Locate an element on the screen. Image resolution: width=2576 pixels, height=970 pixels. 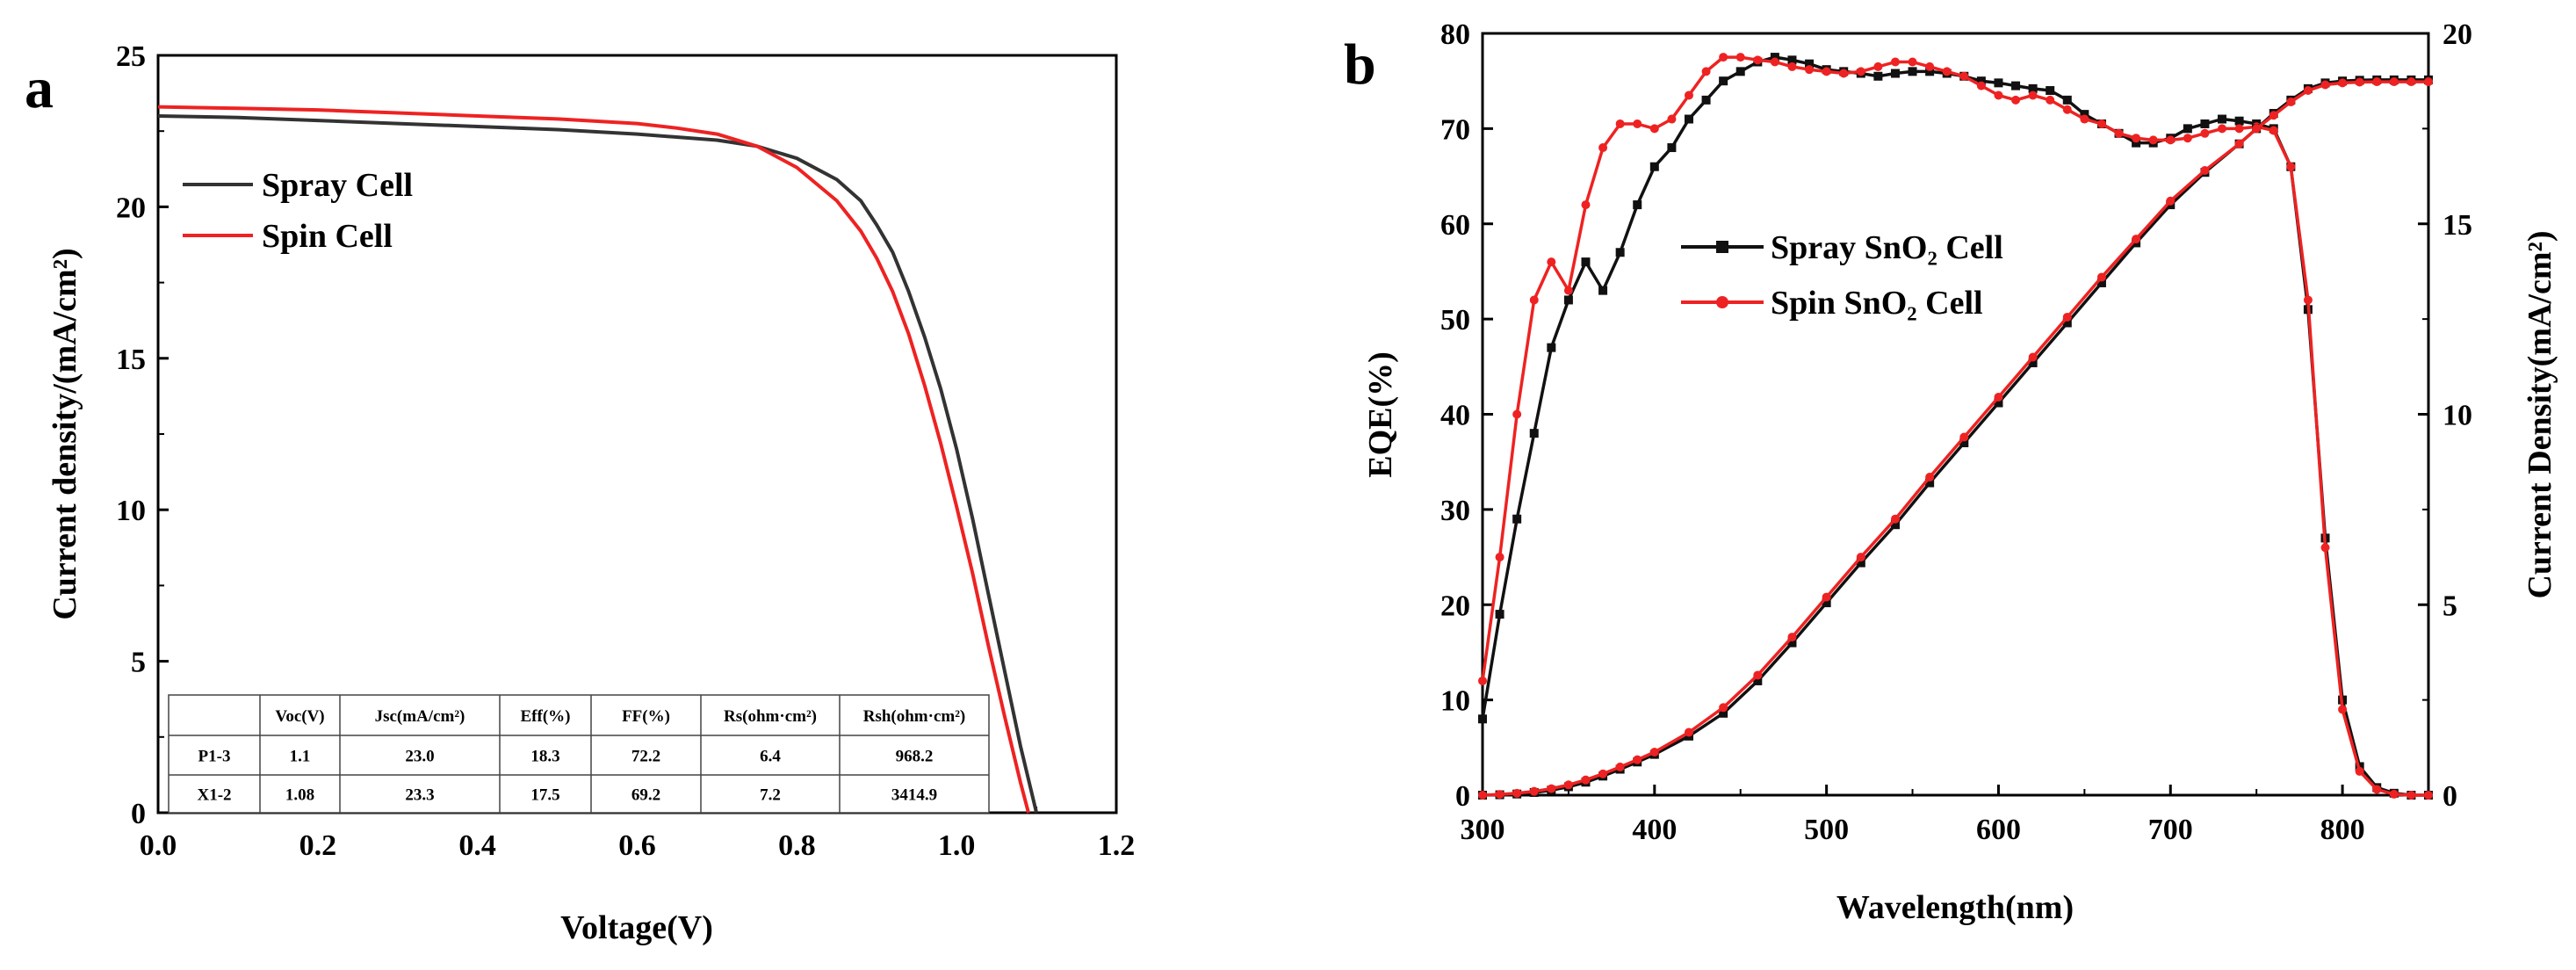
y2-tick-label-b: 5 is located at coordinates (2450, 606).